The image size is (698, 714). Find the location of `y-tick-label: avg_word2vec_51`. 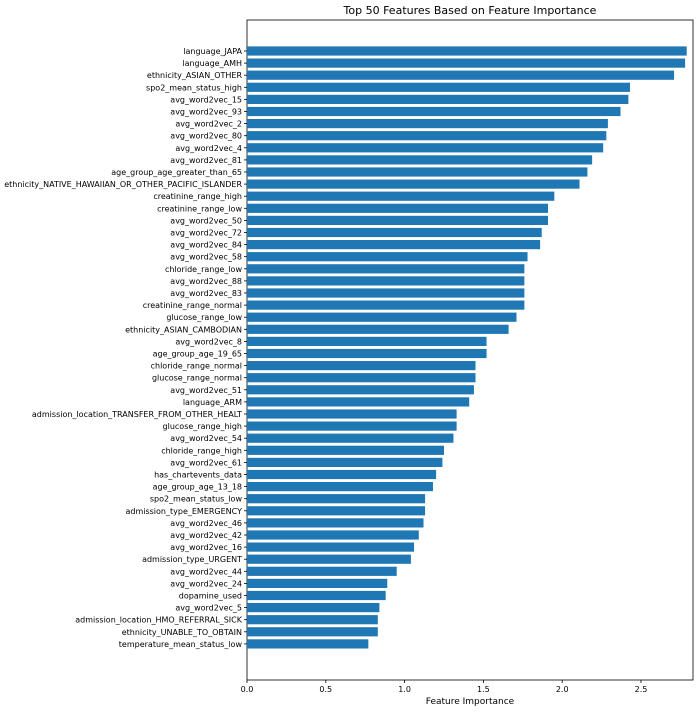

y-tick-label: avg_word2vec_51 is located at coordinates (206, 390).